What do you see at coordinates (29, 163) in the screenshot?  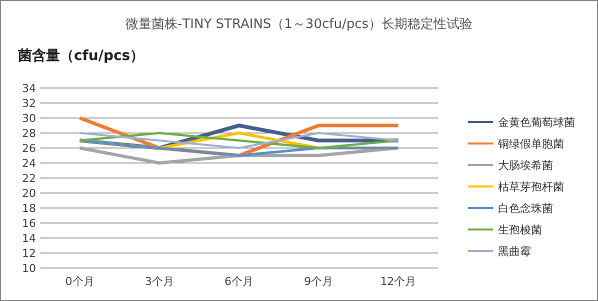 I see `y-tick-label: 24` at bounding box center [29, 163].